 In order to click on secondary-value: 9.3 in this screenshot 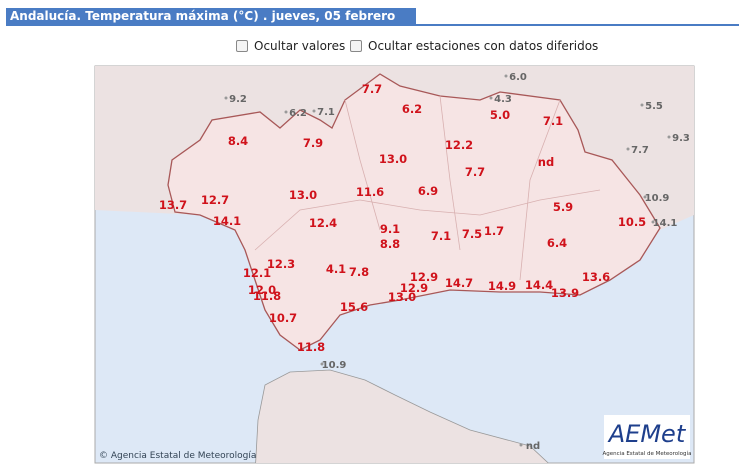, I will do `click(681, 138)`.